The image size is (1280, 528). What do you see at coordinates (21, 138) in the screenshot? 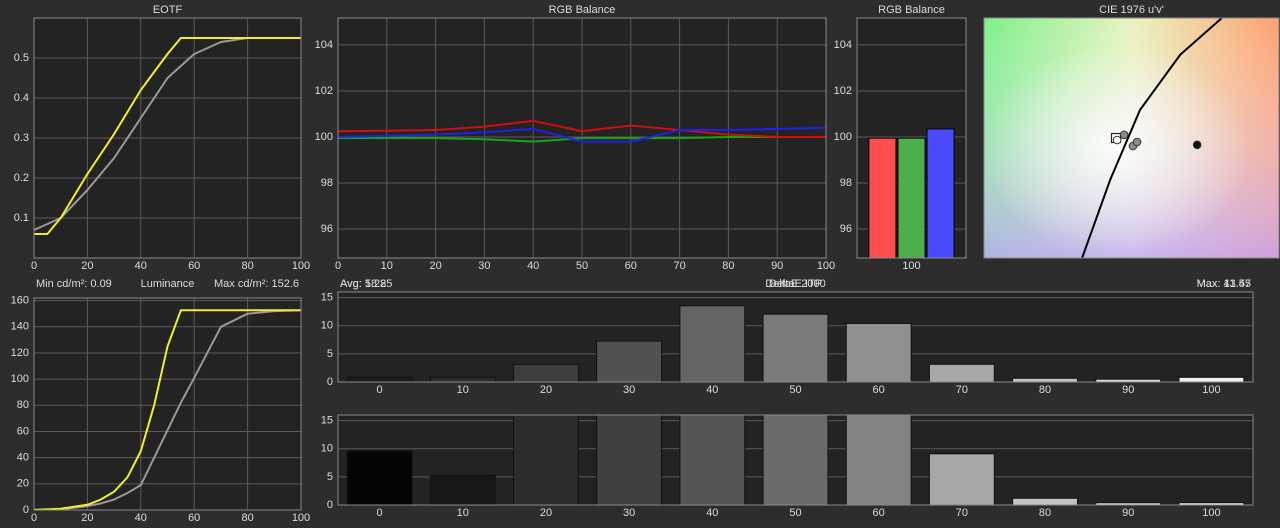
I see `y-tick-label: 0.3` at bounding box center [21, 138].